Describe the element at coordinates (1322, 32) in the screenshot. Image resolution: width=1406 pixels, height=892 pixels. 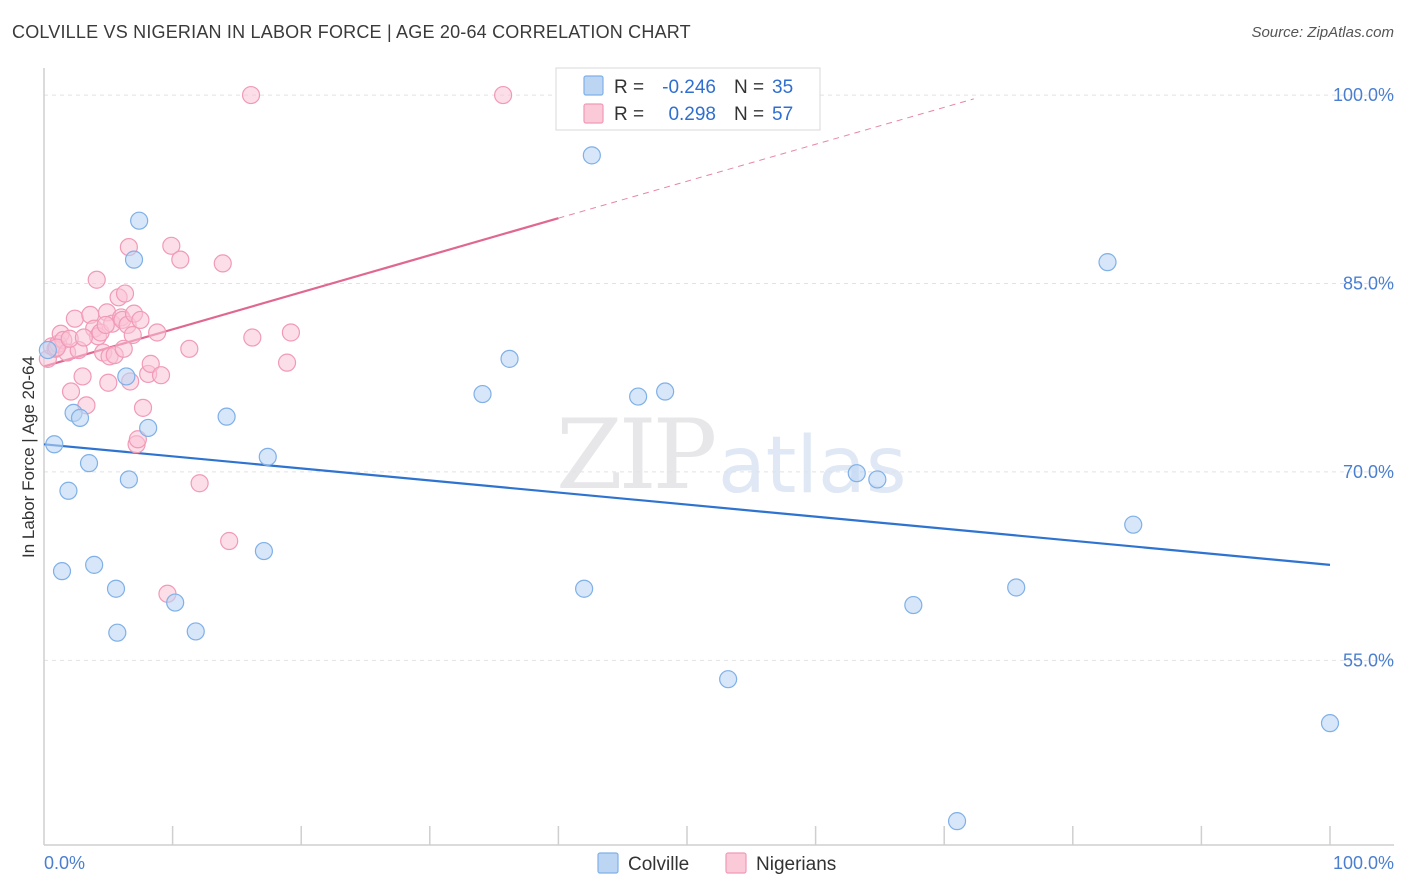
I see `source-label: Source: ZipAtlas.com` at that location.